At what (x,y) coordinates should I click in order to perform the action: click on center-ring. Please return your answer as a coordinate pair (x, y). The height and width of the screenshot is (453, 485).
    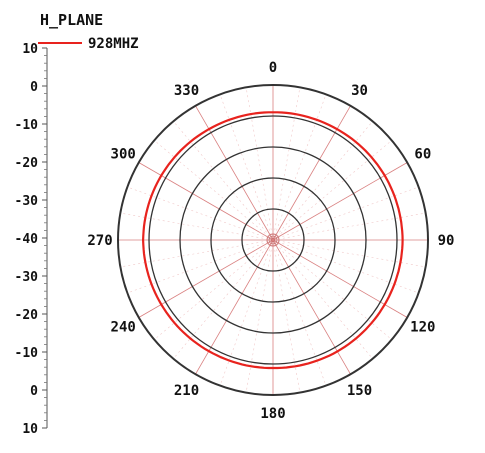
    Looking at the image, I should click on (273, 240).